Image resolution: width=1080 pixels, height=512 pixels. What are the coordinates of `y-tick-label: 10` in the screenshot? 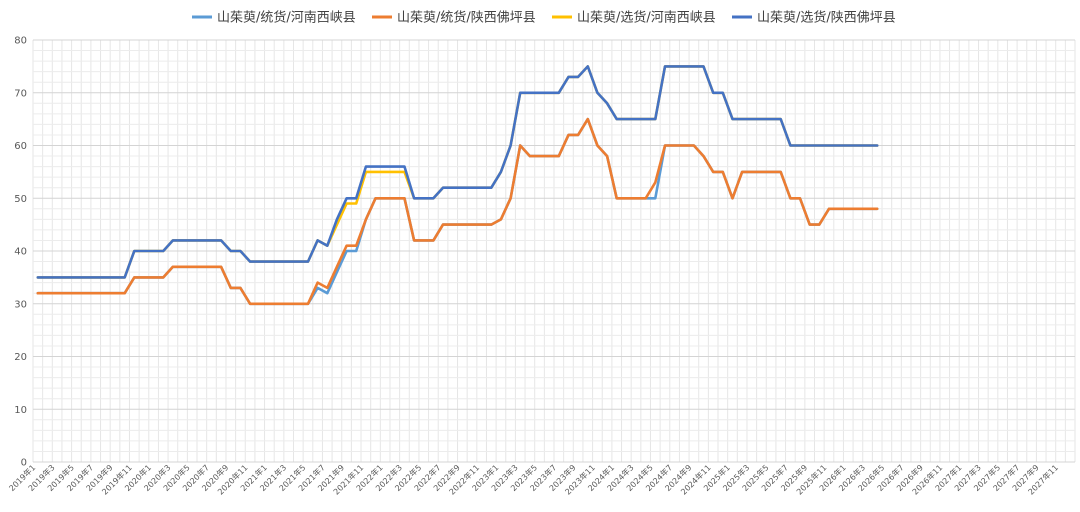 It's located at (20, 410).